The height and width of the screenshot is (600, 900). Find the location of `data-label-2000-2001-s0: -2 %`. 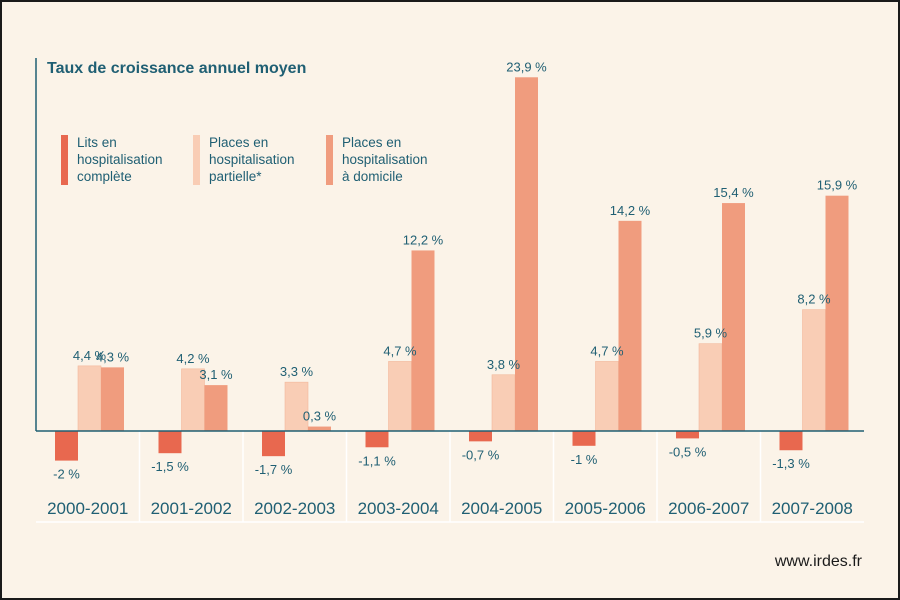

data-label-2000-2001-s0: -2 % is located at coordinates (66, 474).